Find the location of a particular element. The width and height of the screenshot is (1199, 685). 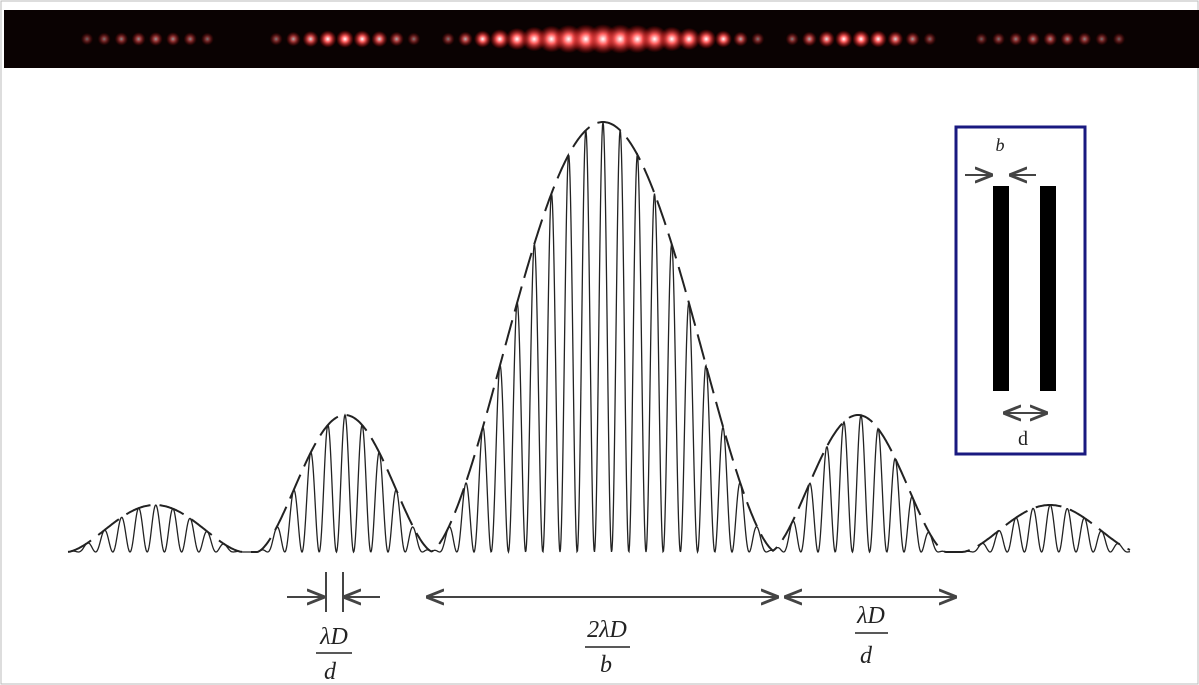

slit-spacing-label: d is located at coordinates (1023, 439).